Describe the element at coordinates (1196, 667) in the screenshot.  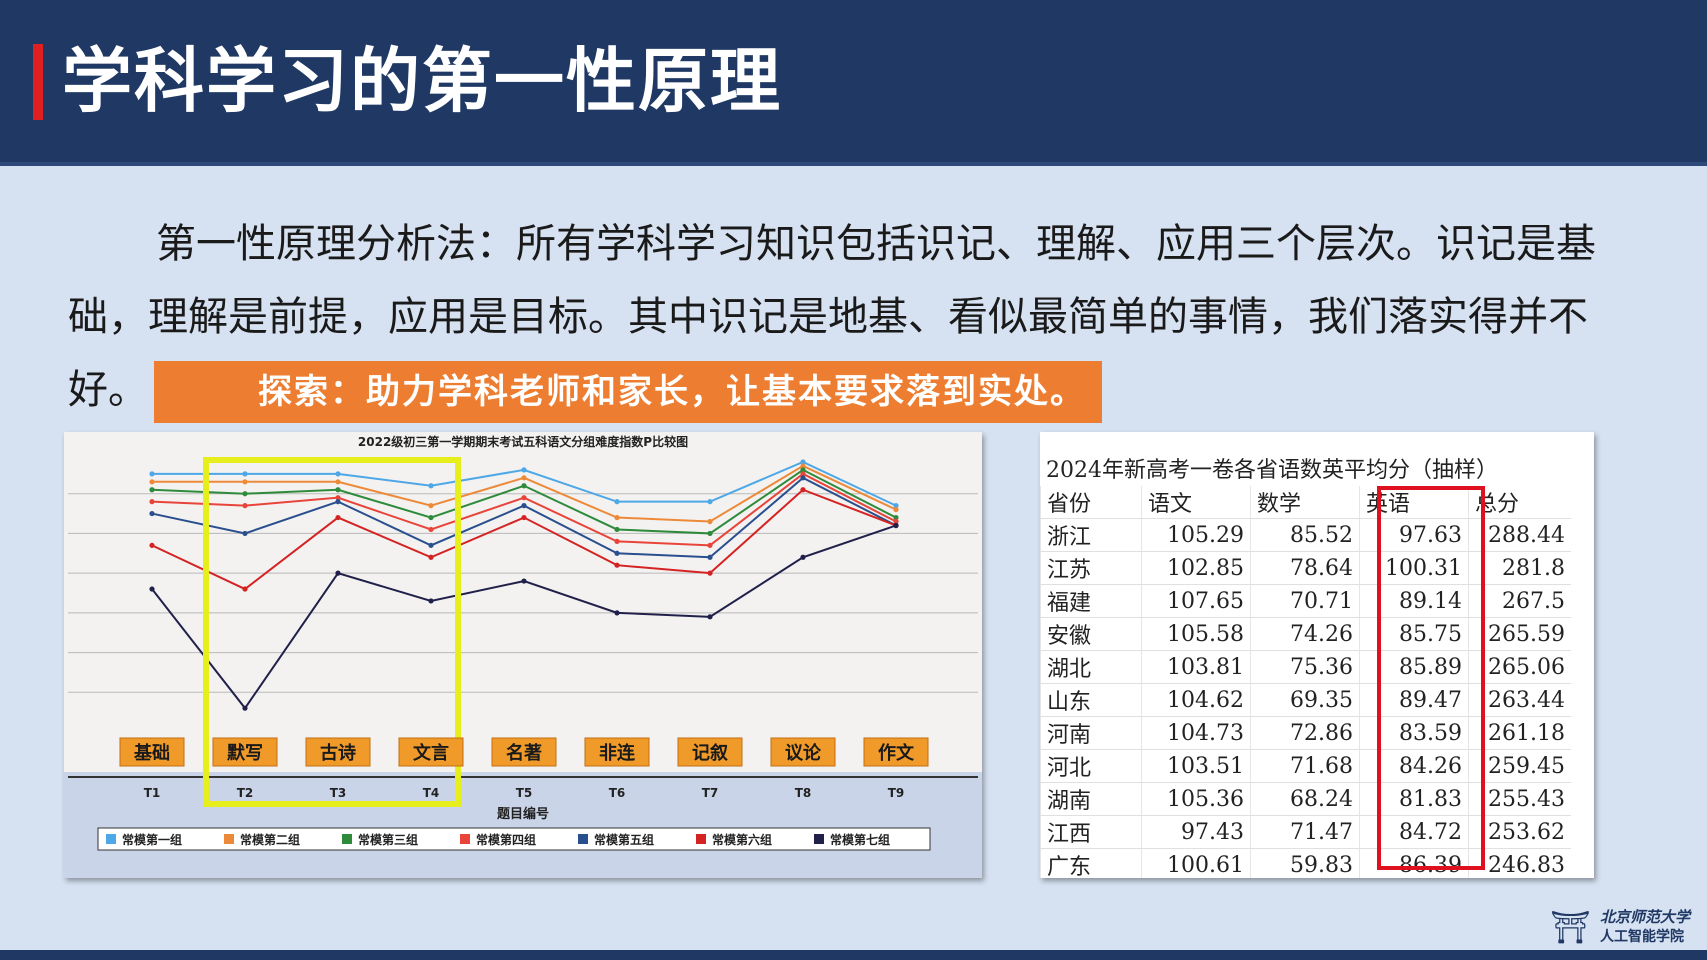
I see `cell-score: 103.81` at that location.